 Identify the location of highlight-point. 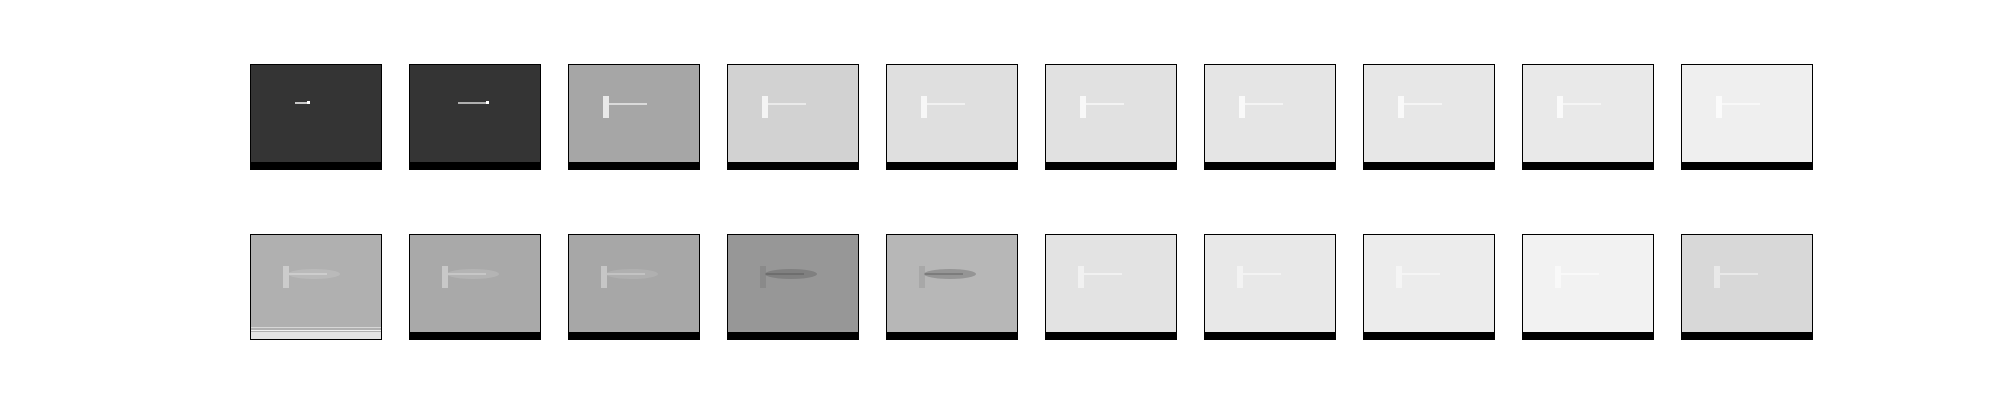
(308, 102).